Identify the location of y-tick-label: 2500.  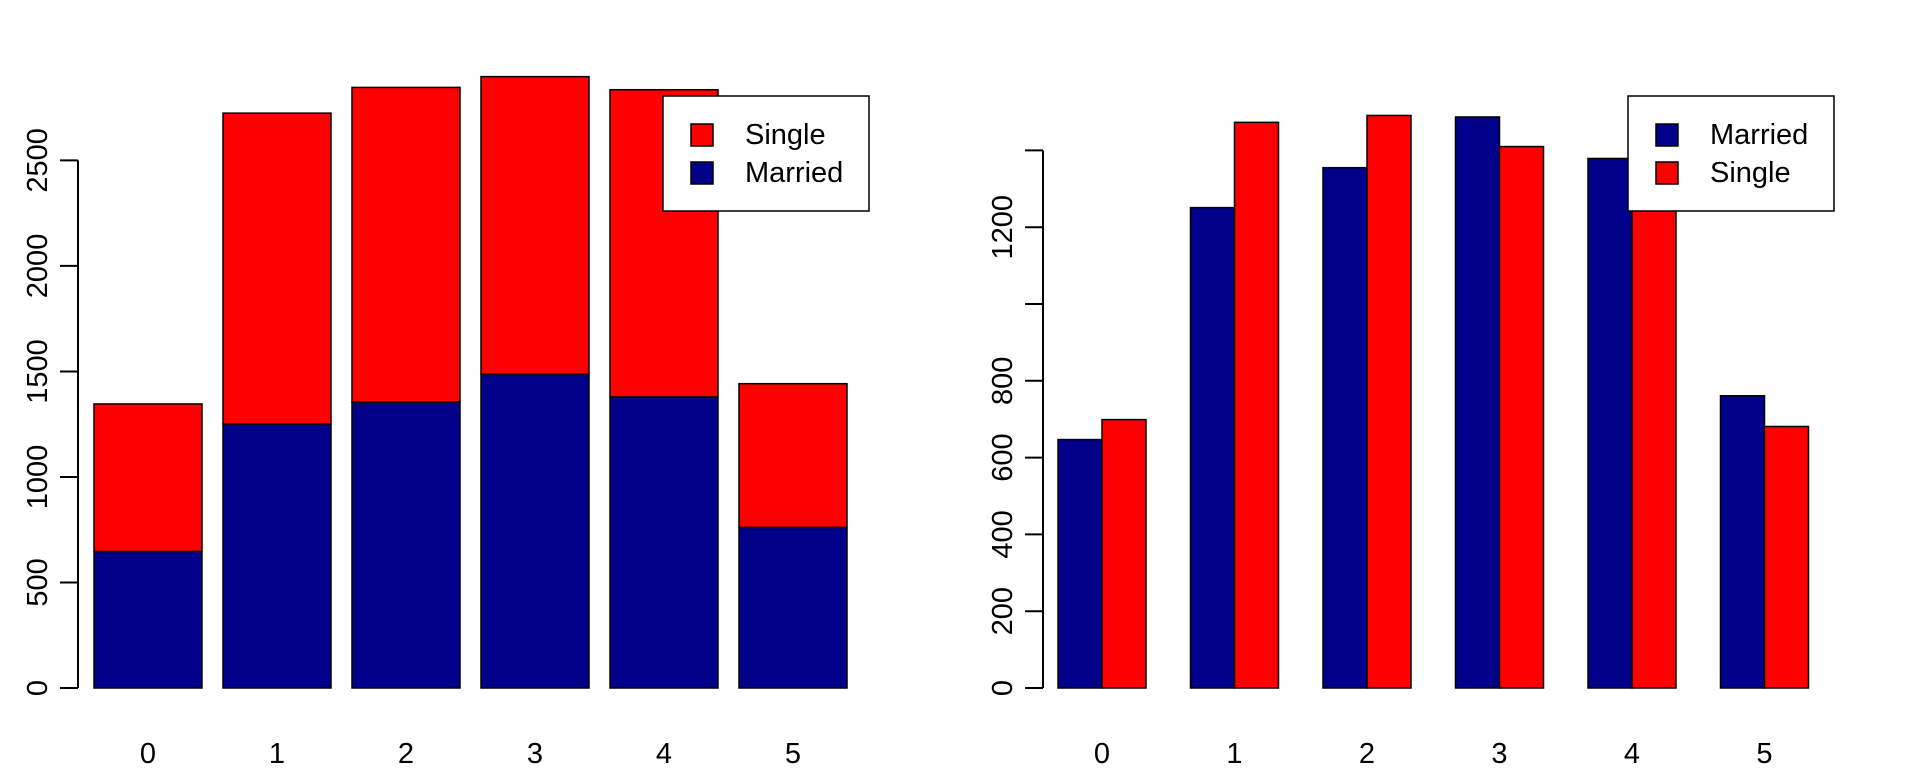
(38, 160).